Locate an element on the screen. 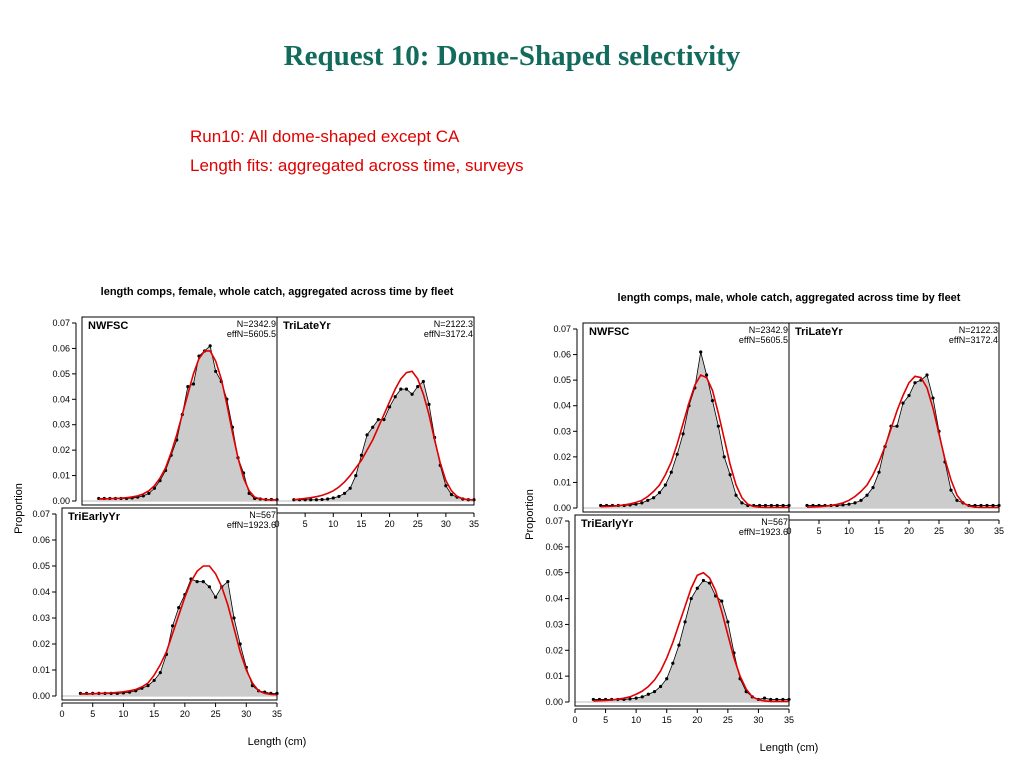 The image size is (1024, 768). expected-line is located at coordinates (691, 637).